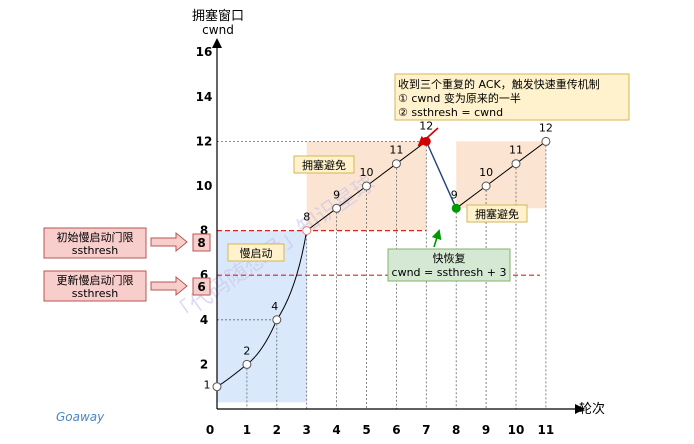 The height and width of the screenshot is (444, 694). What do you see at coordinates (366, 430) in the screenshot?
I see `x-tick-label: 5` at bounding box center [366, 430].